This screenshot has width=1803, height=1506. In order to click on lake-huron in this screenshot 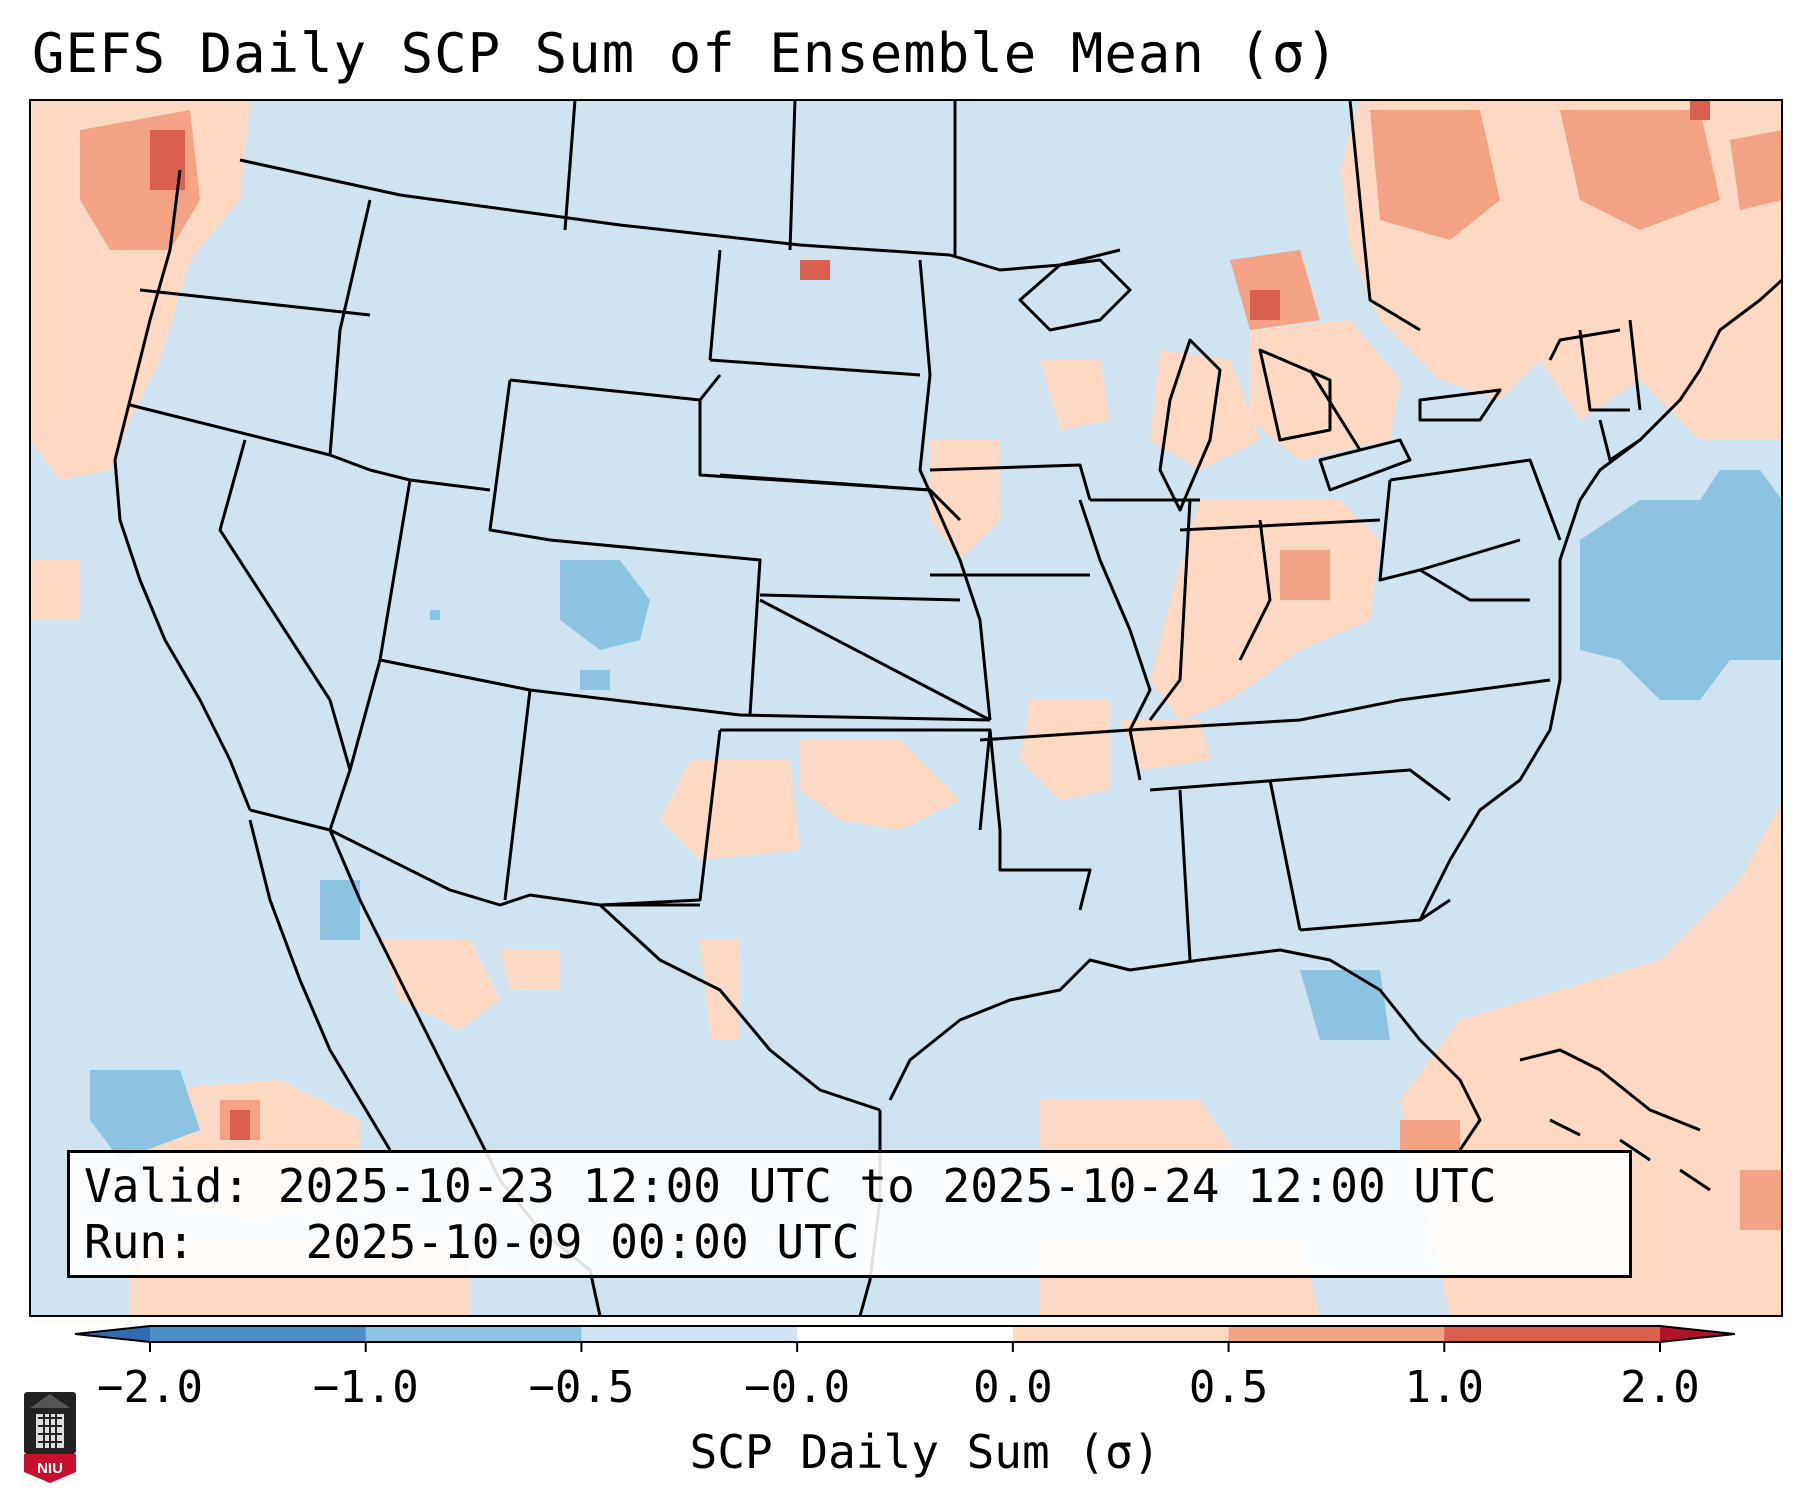, I will do `click(1295, 395)`.